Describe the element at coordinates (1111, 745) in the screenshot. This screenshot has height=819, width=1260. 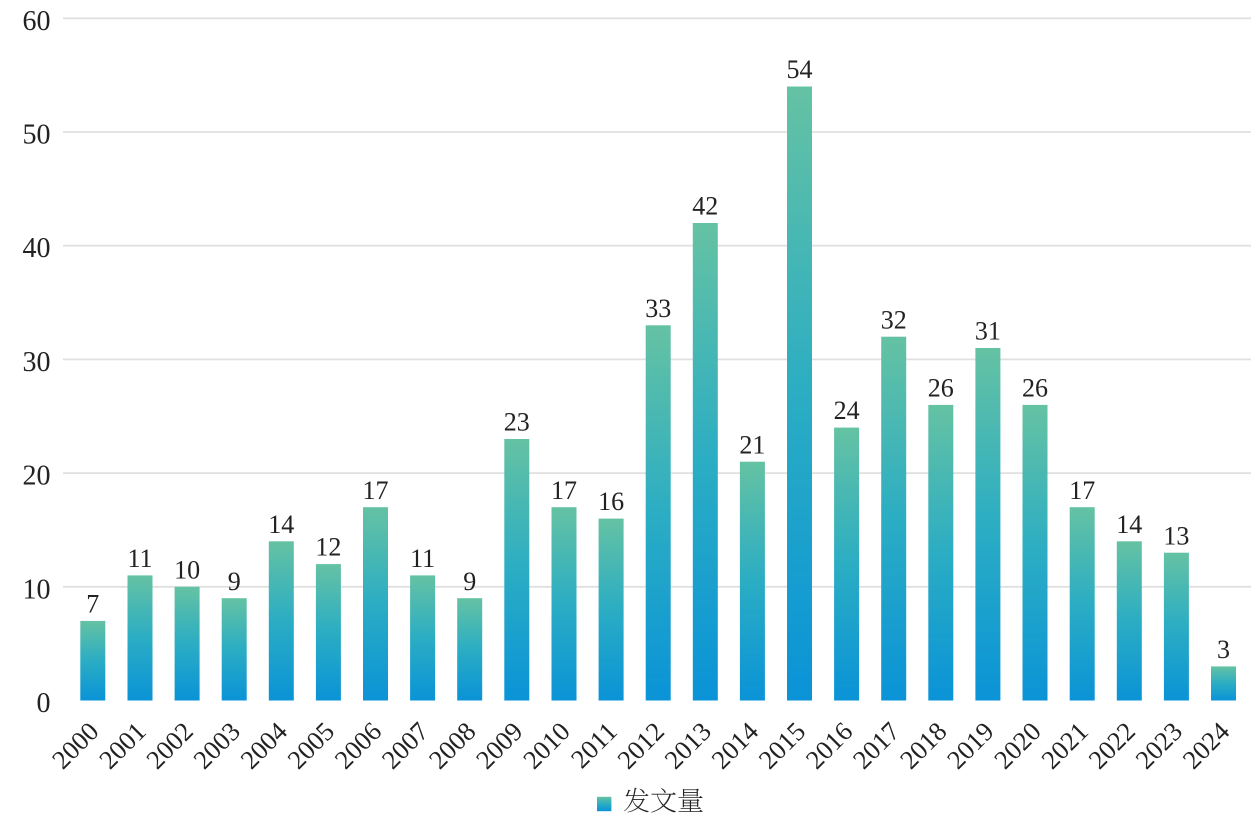
I see `svg-text: 2022` at that location.